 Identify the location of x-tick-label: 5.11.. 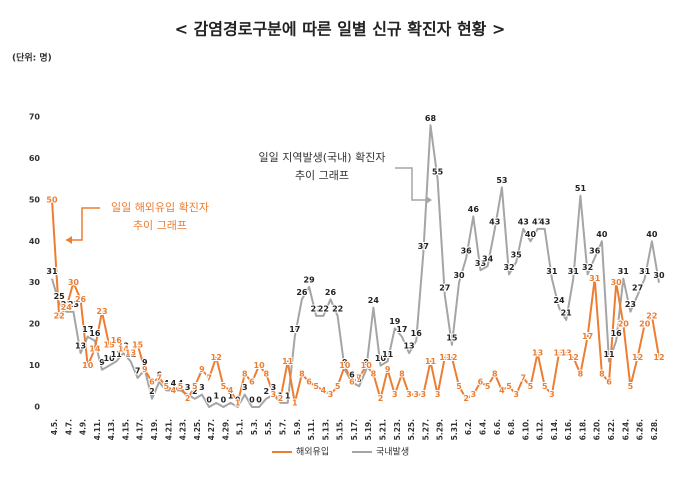
(311, 430).